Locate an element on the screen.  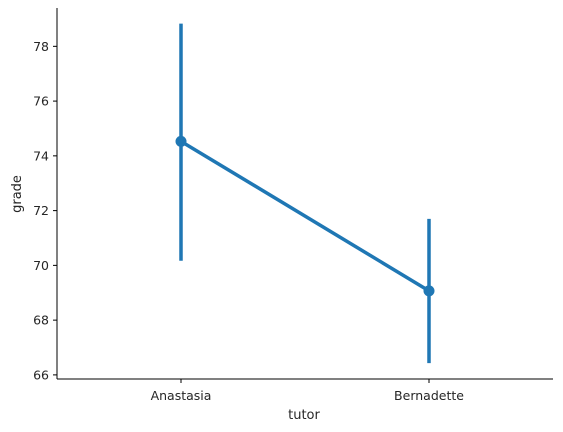
y-axis-label: grade is located at coordinates (17, 194).